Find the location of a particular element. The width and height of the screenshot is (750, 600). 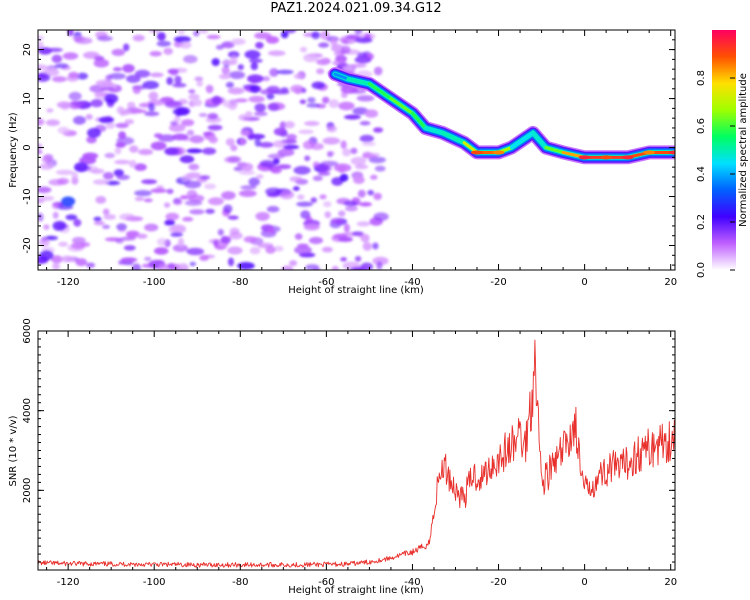

chart-title: PAZ1.2024.021.09.34.G12 is located at coordinates (356, 8).